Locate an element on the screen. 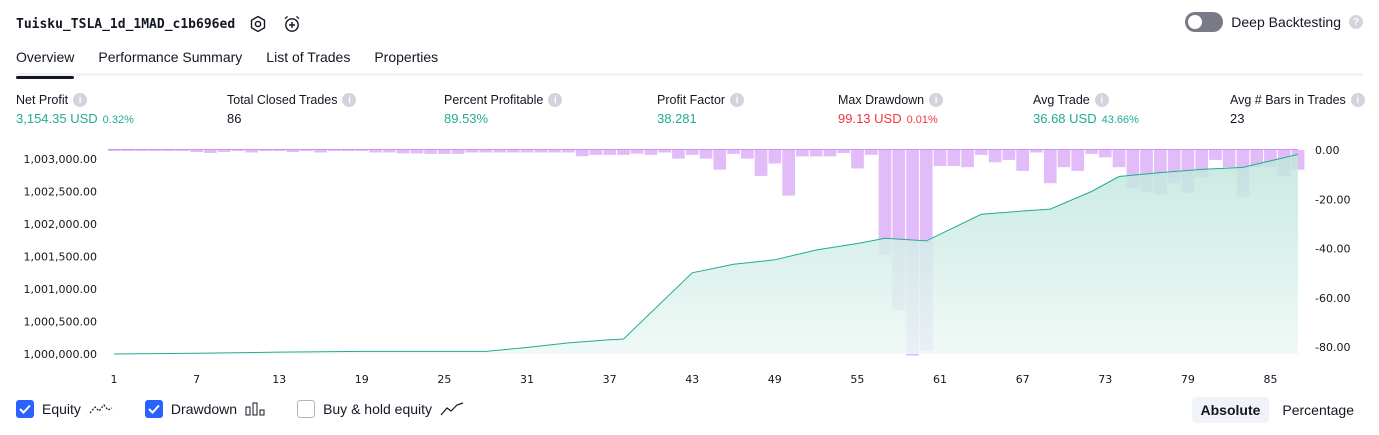 The height and width of the screenshot is (435, 1379). left-tick-label: 1,000,000.00 is located at coordinates (60, 354).